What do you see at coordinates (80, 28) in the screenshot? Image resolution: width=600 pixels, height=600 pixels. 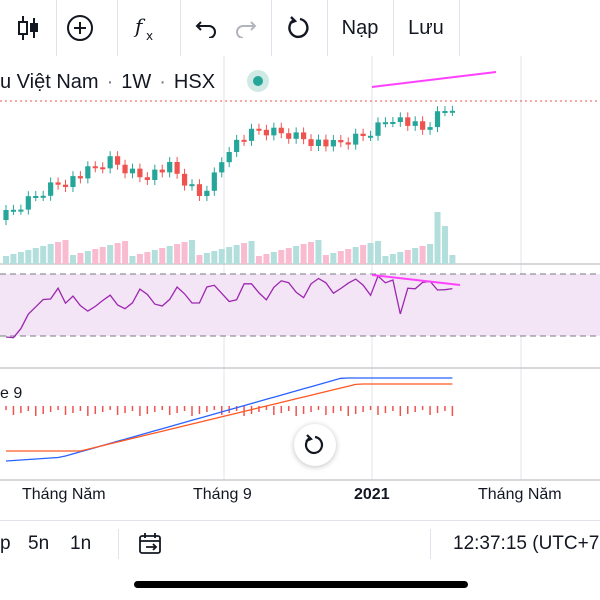 I see `add-indicator-icon` at bounding box center [80, 28].